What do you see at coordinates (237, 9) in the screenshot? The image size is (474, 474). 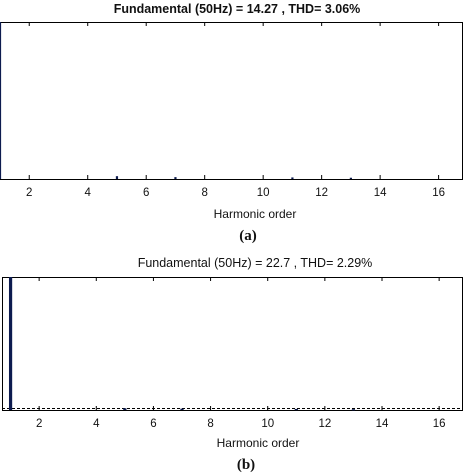 I see `chart-title: Fundamental (50Hz) = 14.27 , THD= 3.06%` at bounding box center [237, 9].